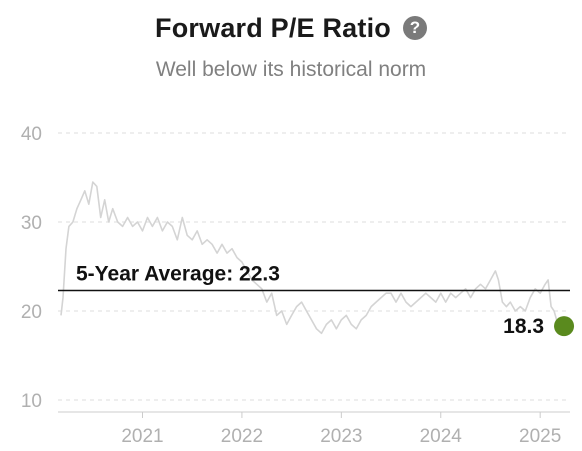 This screenshot has height=451, width=582. What do you see at coordinates (31, 312) in the screenshot?
I see `y-tick-label: 20` at bounding box center [31, 312].